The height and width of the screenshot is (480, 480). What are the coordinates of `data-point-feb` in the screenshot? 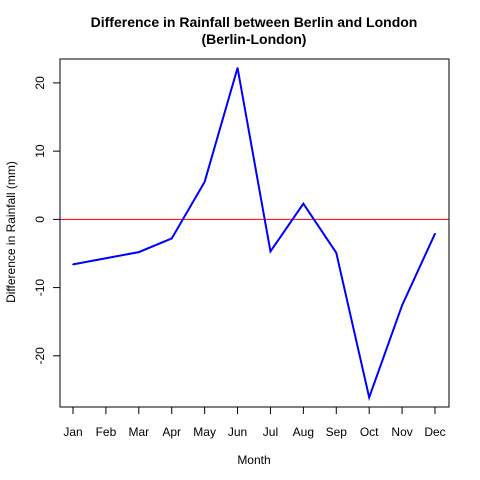 It's located at (106, 258).